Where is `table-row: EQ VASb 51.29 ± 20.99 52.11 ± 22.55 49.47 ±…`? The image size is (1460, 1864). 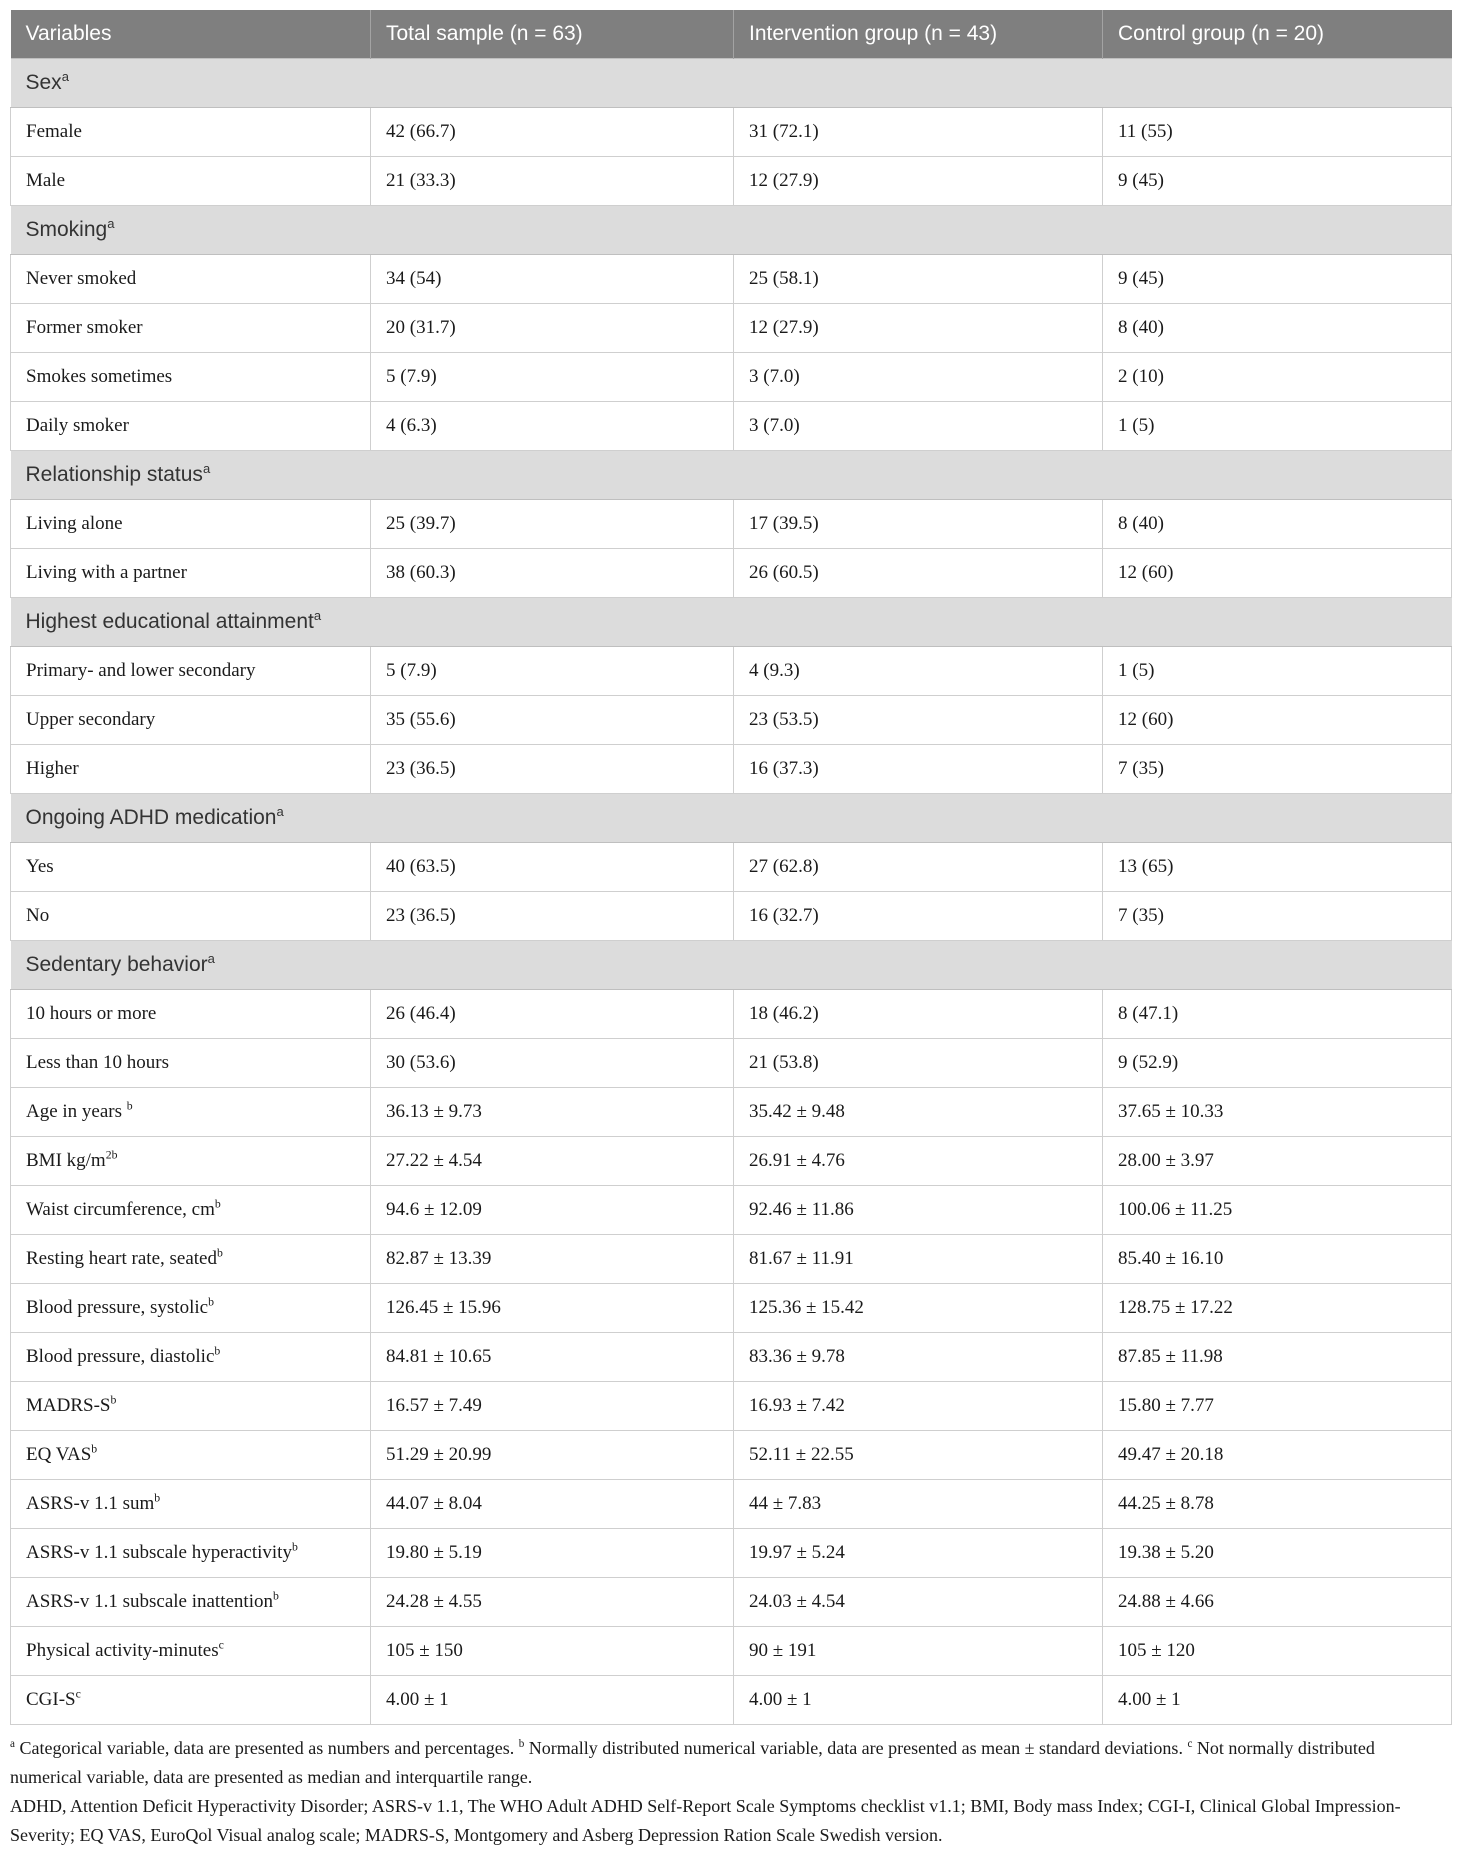 table-row: EQ VASb 51.29 ± 20.99 52.11 ± 22.55 49.47 ±… is located at coordinates (731, 1455).